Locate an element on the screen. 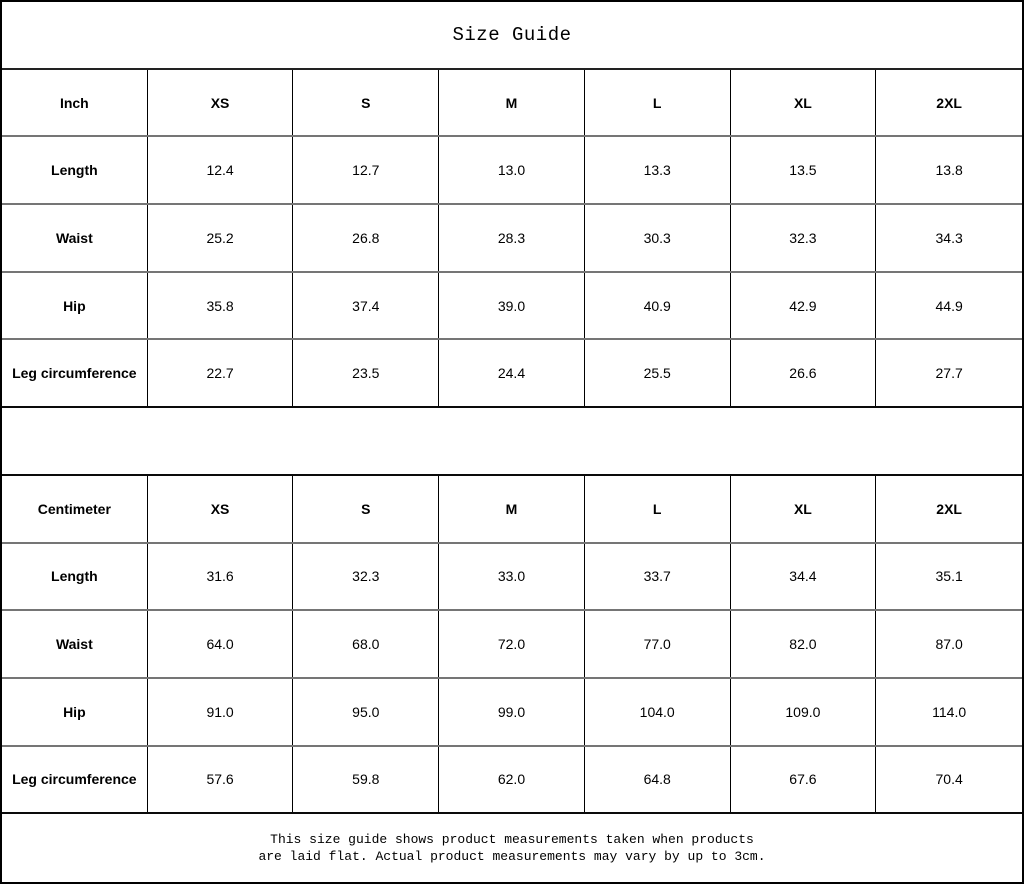 This screenshot has height=884, width=1024. measurement-value: 35.8 is located at coordinates (221, 305).